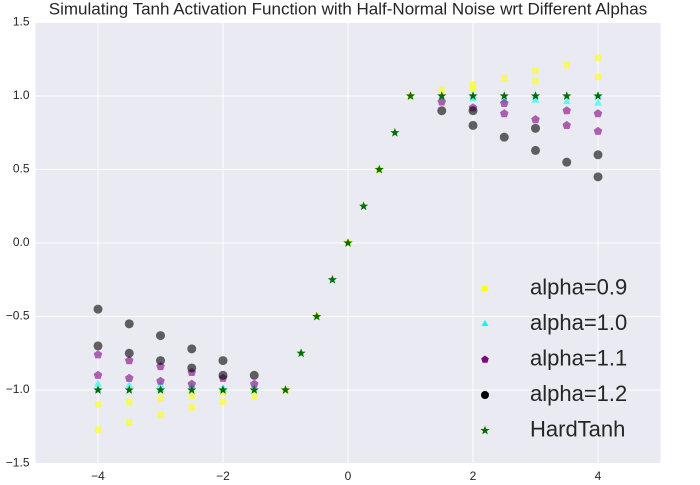 This screenshot has width=700, height=485. What do you see at coordinates (578, 322) in the screenshot?
I see `legend-label: alpha=1.0` at bounding box center [578, 322].